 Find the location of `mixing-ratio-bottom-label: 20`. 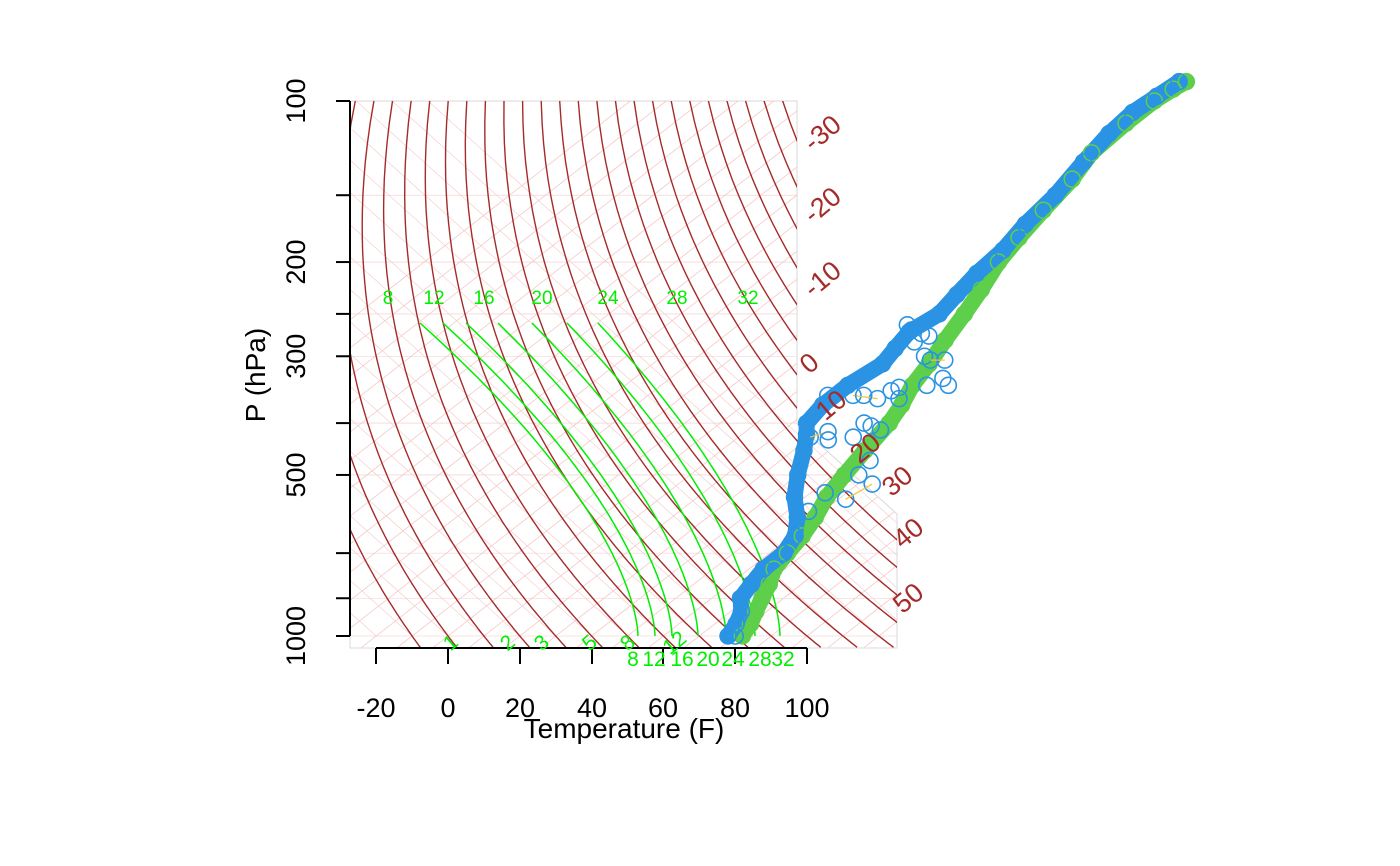

mixing-ratio-bottom-label: 20 is located at coordinates (707, 659).